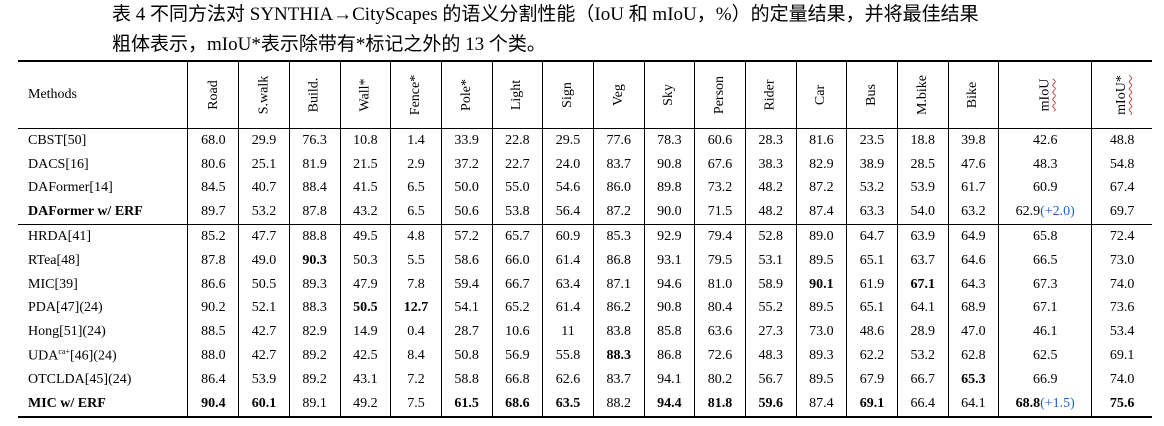 The height and width of the screenshot is (426, 1164). What do you see at coordinates (1121, 308) in the screenshot?
I see `value-cell: 73.6` at bounding box center [1121, 308].